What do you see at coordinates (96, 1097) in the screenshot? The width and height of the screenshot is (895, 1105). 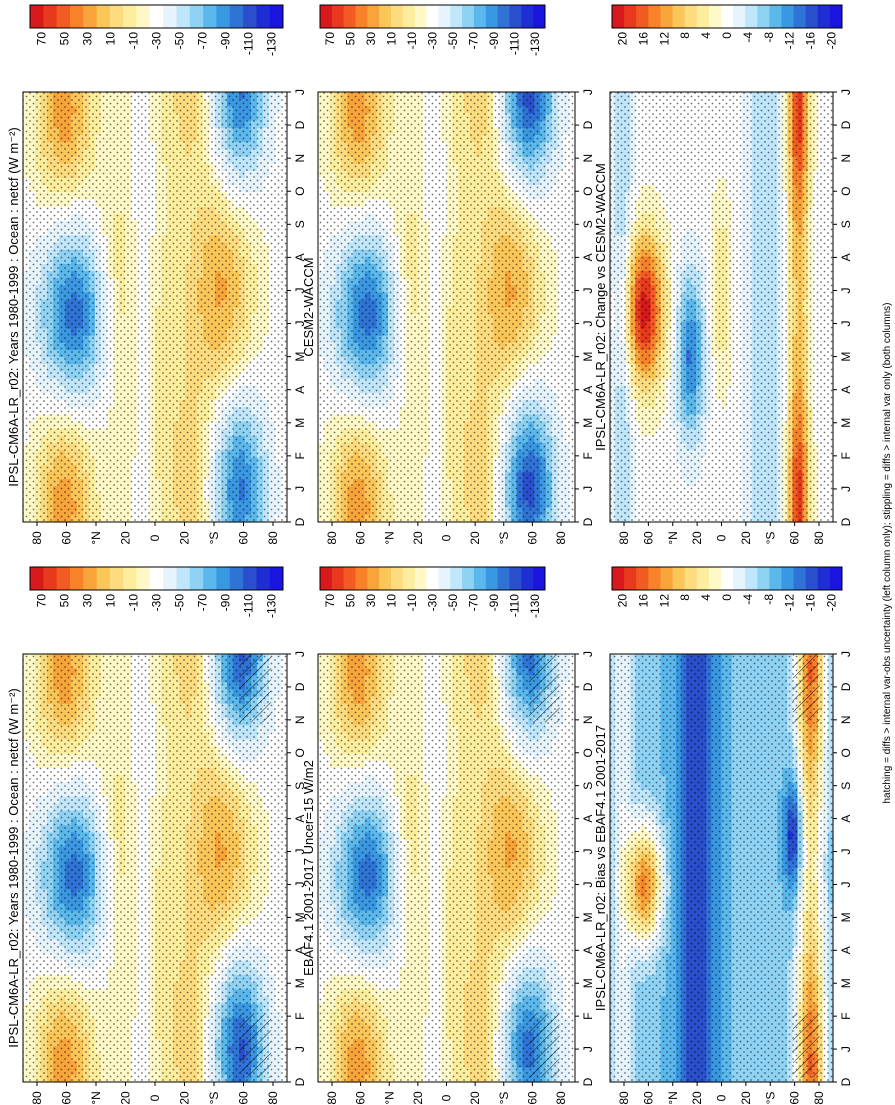 I see `lat-tick-label: °N` at bounding box center [96, 1097].